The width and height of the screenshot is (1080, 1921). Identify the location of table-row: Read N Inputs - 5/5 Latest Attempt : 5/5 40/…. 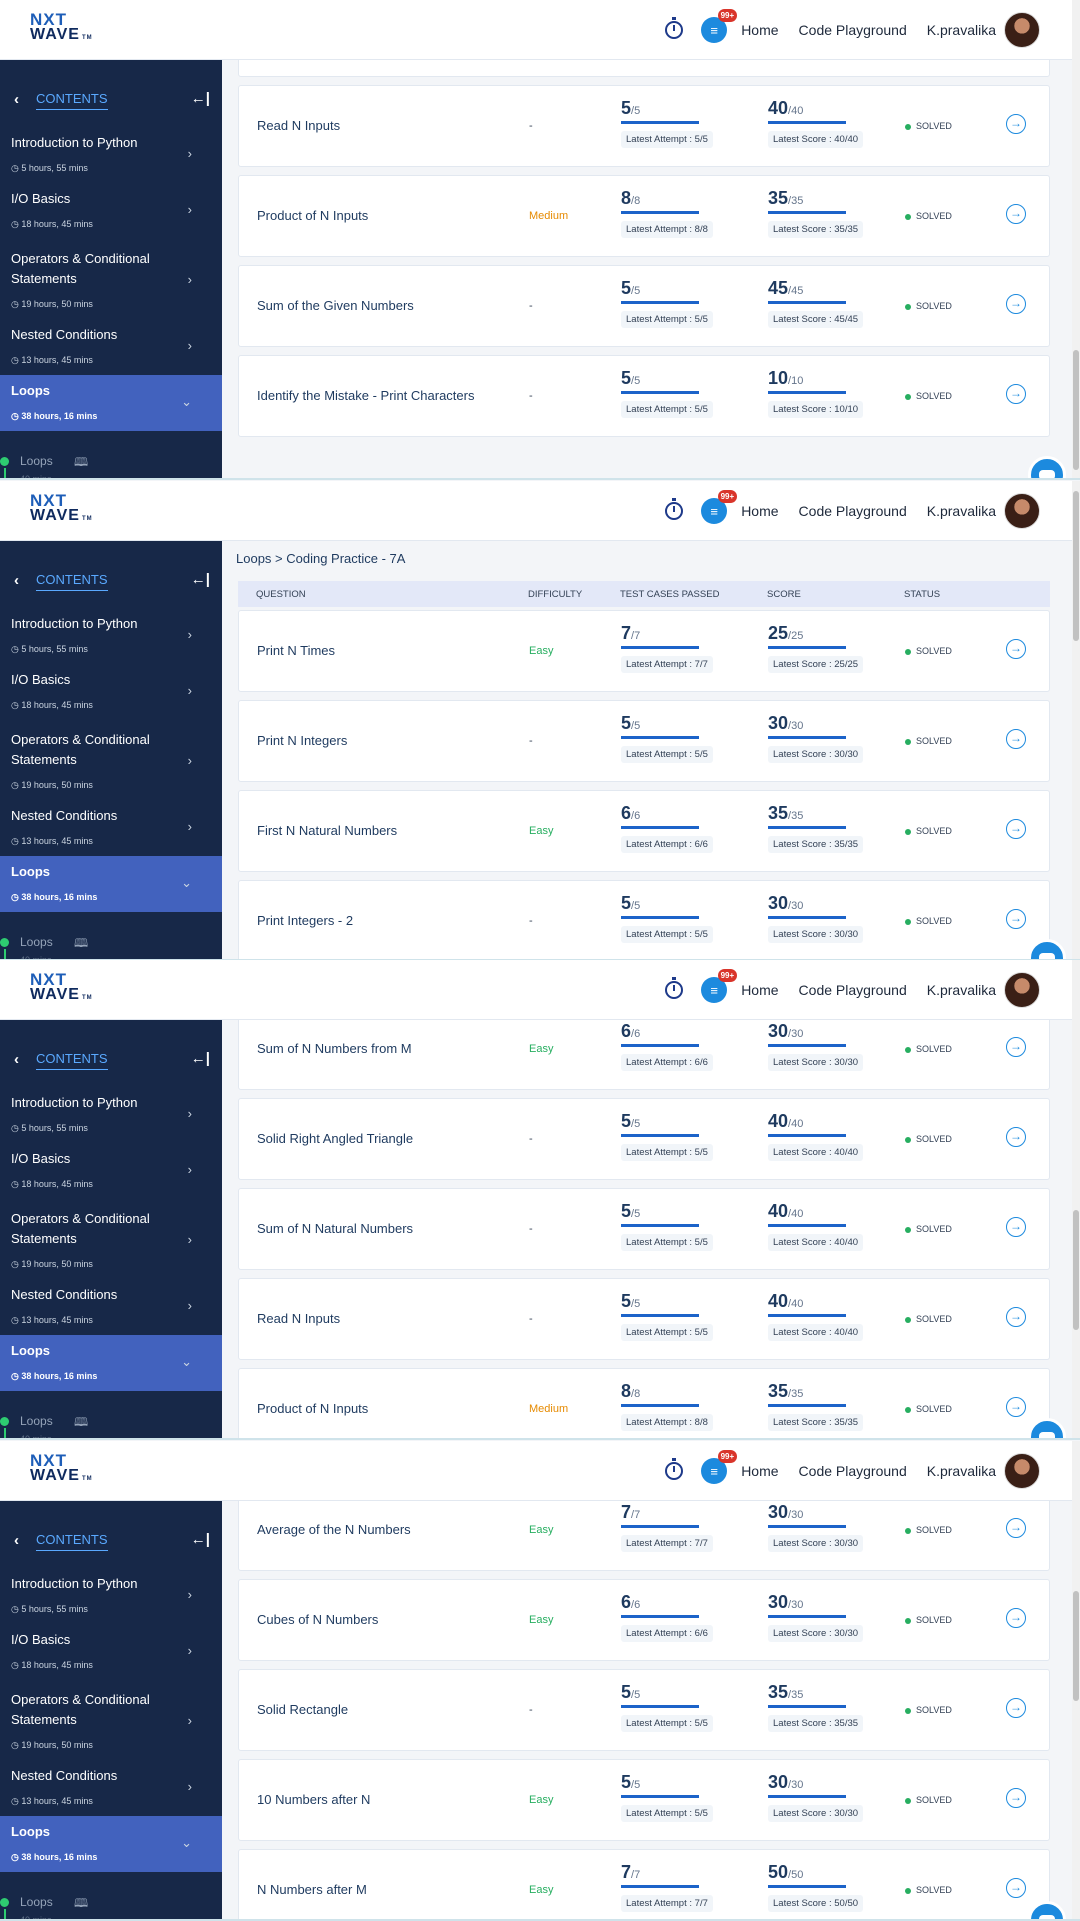
(644, 1319).